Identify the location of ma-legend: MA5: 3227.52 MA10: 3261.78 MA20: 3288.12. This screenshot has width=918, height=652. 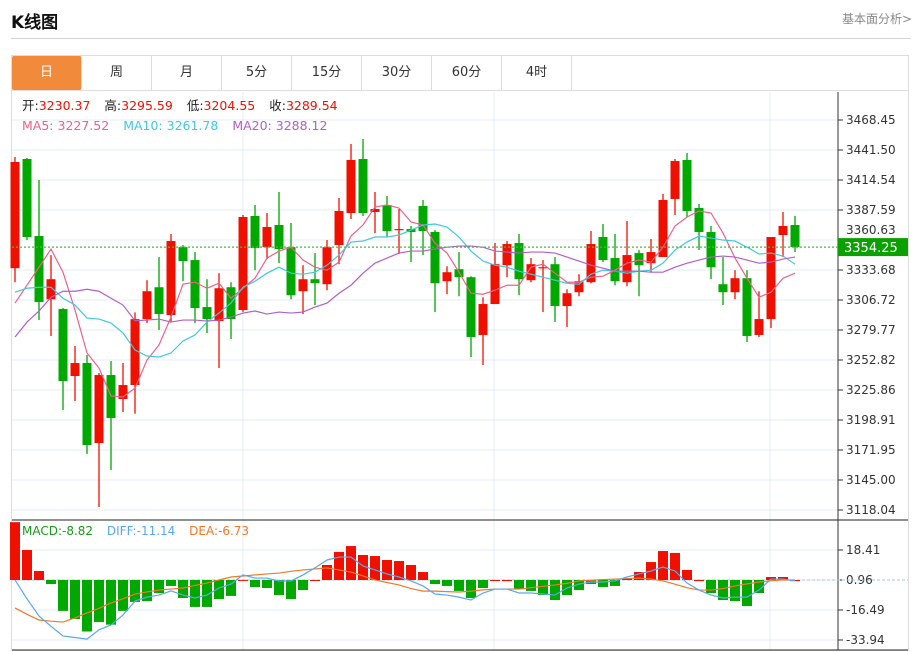
(174, 125).